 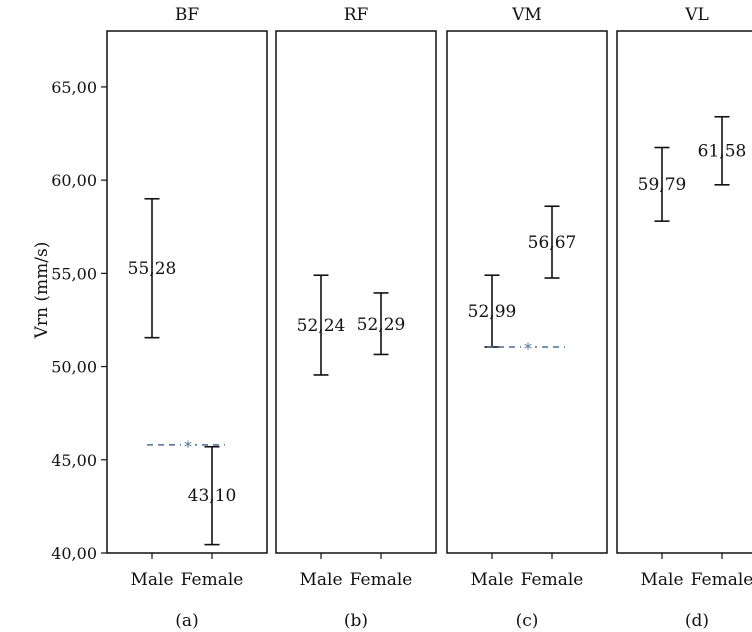 I want to click on mean-label: 61,58, so click(x=722, y=152).